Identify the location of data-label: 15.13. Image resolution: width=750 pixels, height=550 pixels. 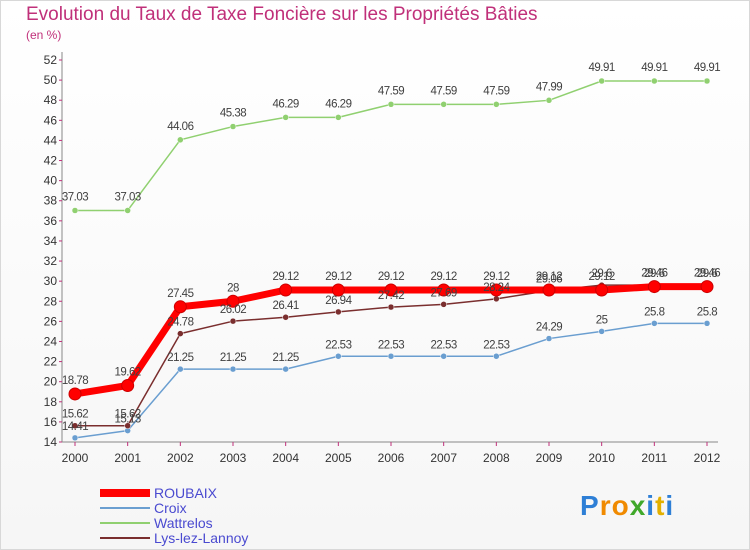
(128, 420).